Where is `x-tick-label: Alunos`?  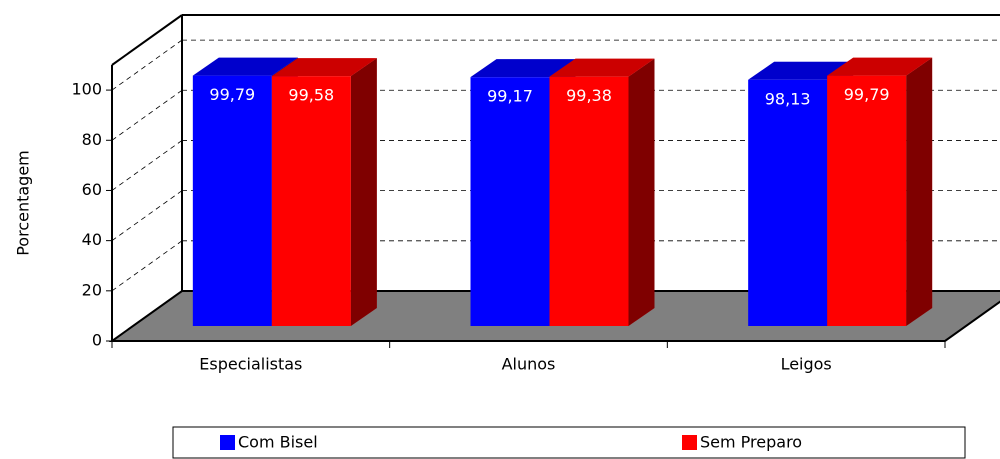 x-tick-label: Alunos is located at coordinates (529, 364).